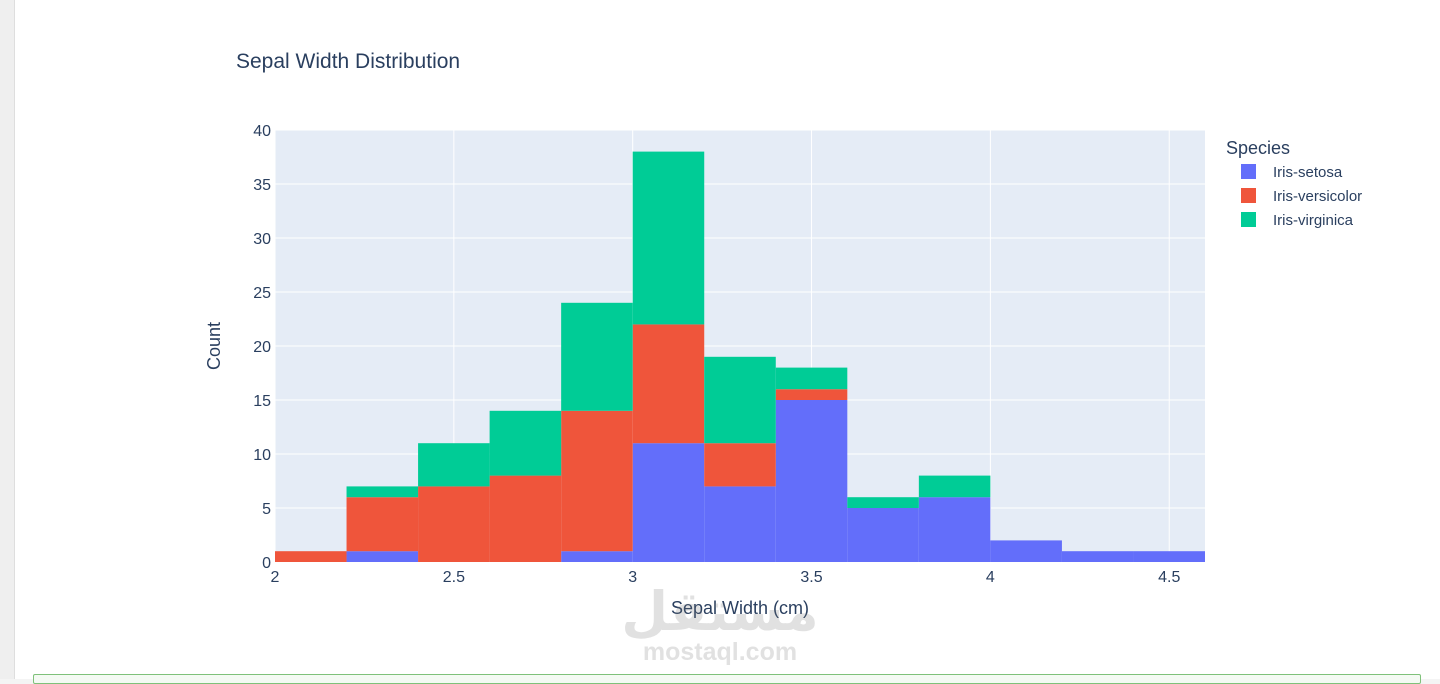  I want to click on y-tick-label: 35, so click(262, 185).